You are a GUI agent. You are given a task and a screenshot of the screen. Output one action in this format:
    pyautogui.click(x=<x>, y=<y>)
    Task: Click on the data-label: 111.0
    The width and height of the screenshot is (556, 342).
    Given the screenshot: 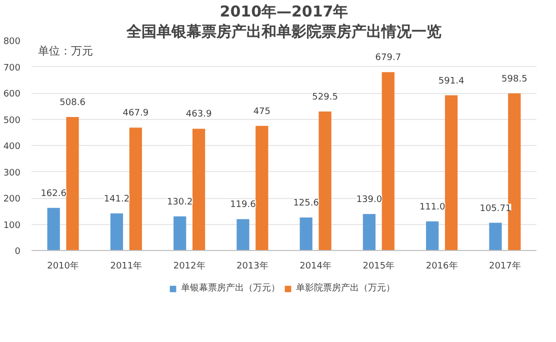 What is the action you would take?
    pyautogui.click(x=432, y=207)
    